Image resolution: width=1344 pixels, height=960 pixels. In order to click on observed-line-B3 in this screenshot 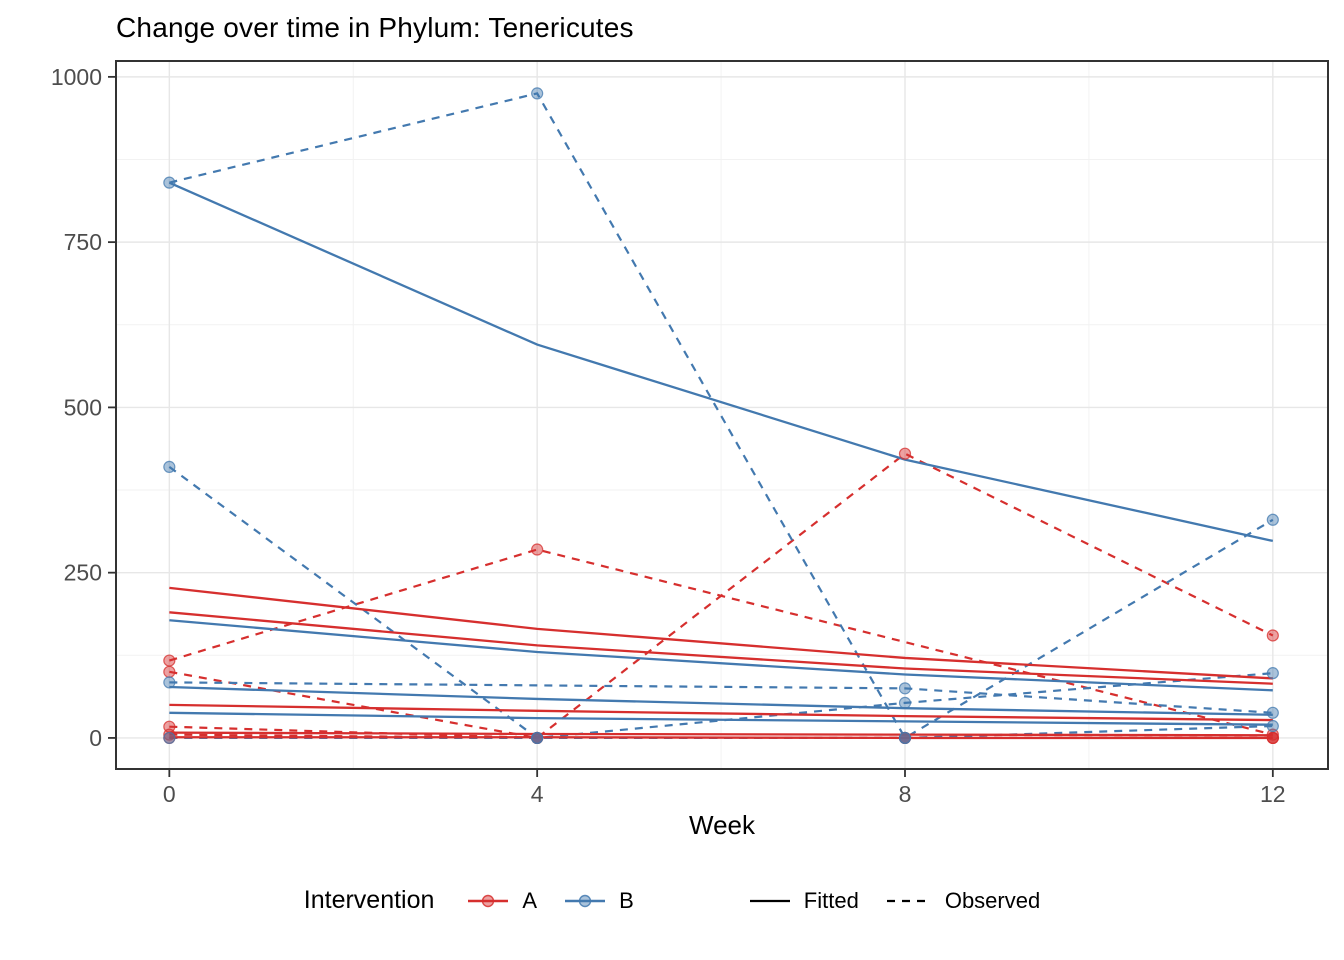, I will do `click(721, 697)`.